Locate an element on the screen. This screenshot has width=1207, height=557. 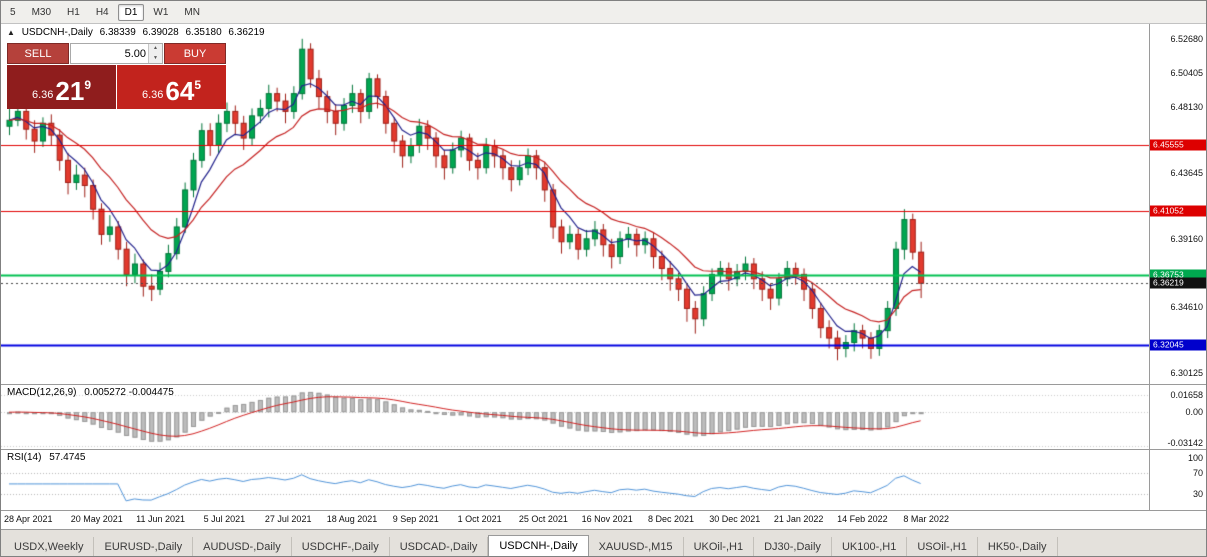
timeframe-button-d1: D1 is located at coordinates (131, 12).